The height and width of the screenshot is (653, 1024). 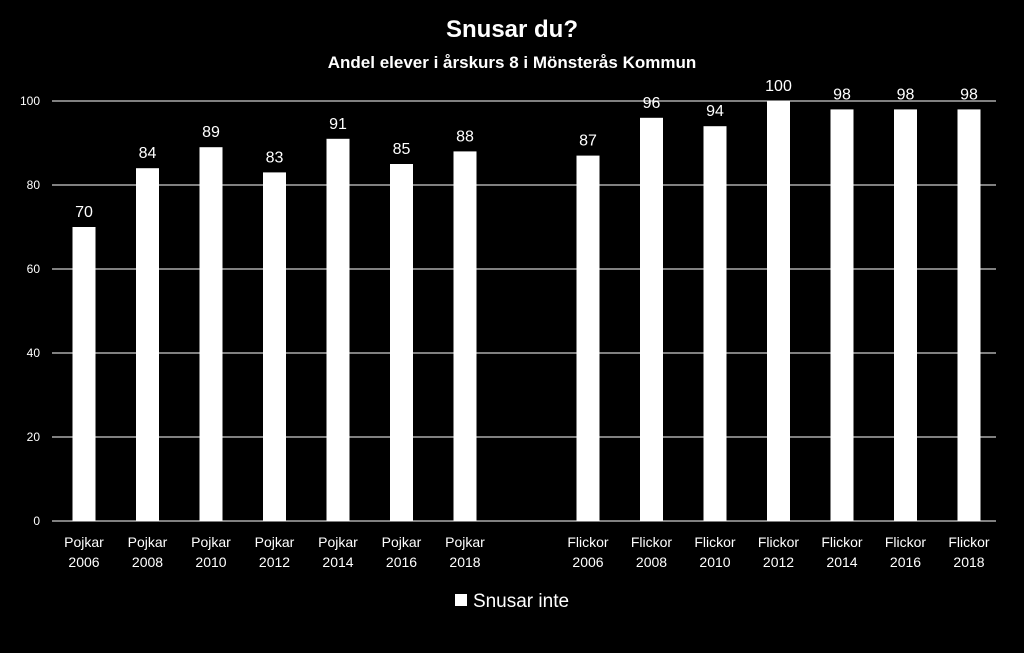 What do you see at coordinates (34, 353) in the screenshot?
I see `y-tick-label: 40` at bounding box center [34, 353].